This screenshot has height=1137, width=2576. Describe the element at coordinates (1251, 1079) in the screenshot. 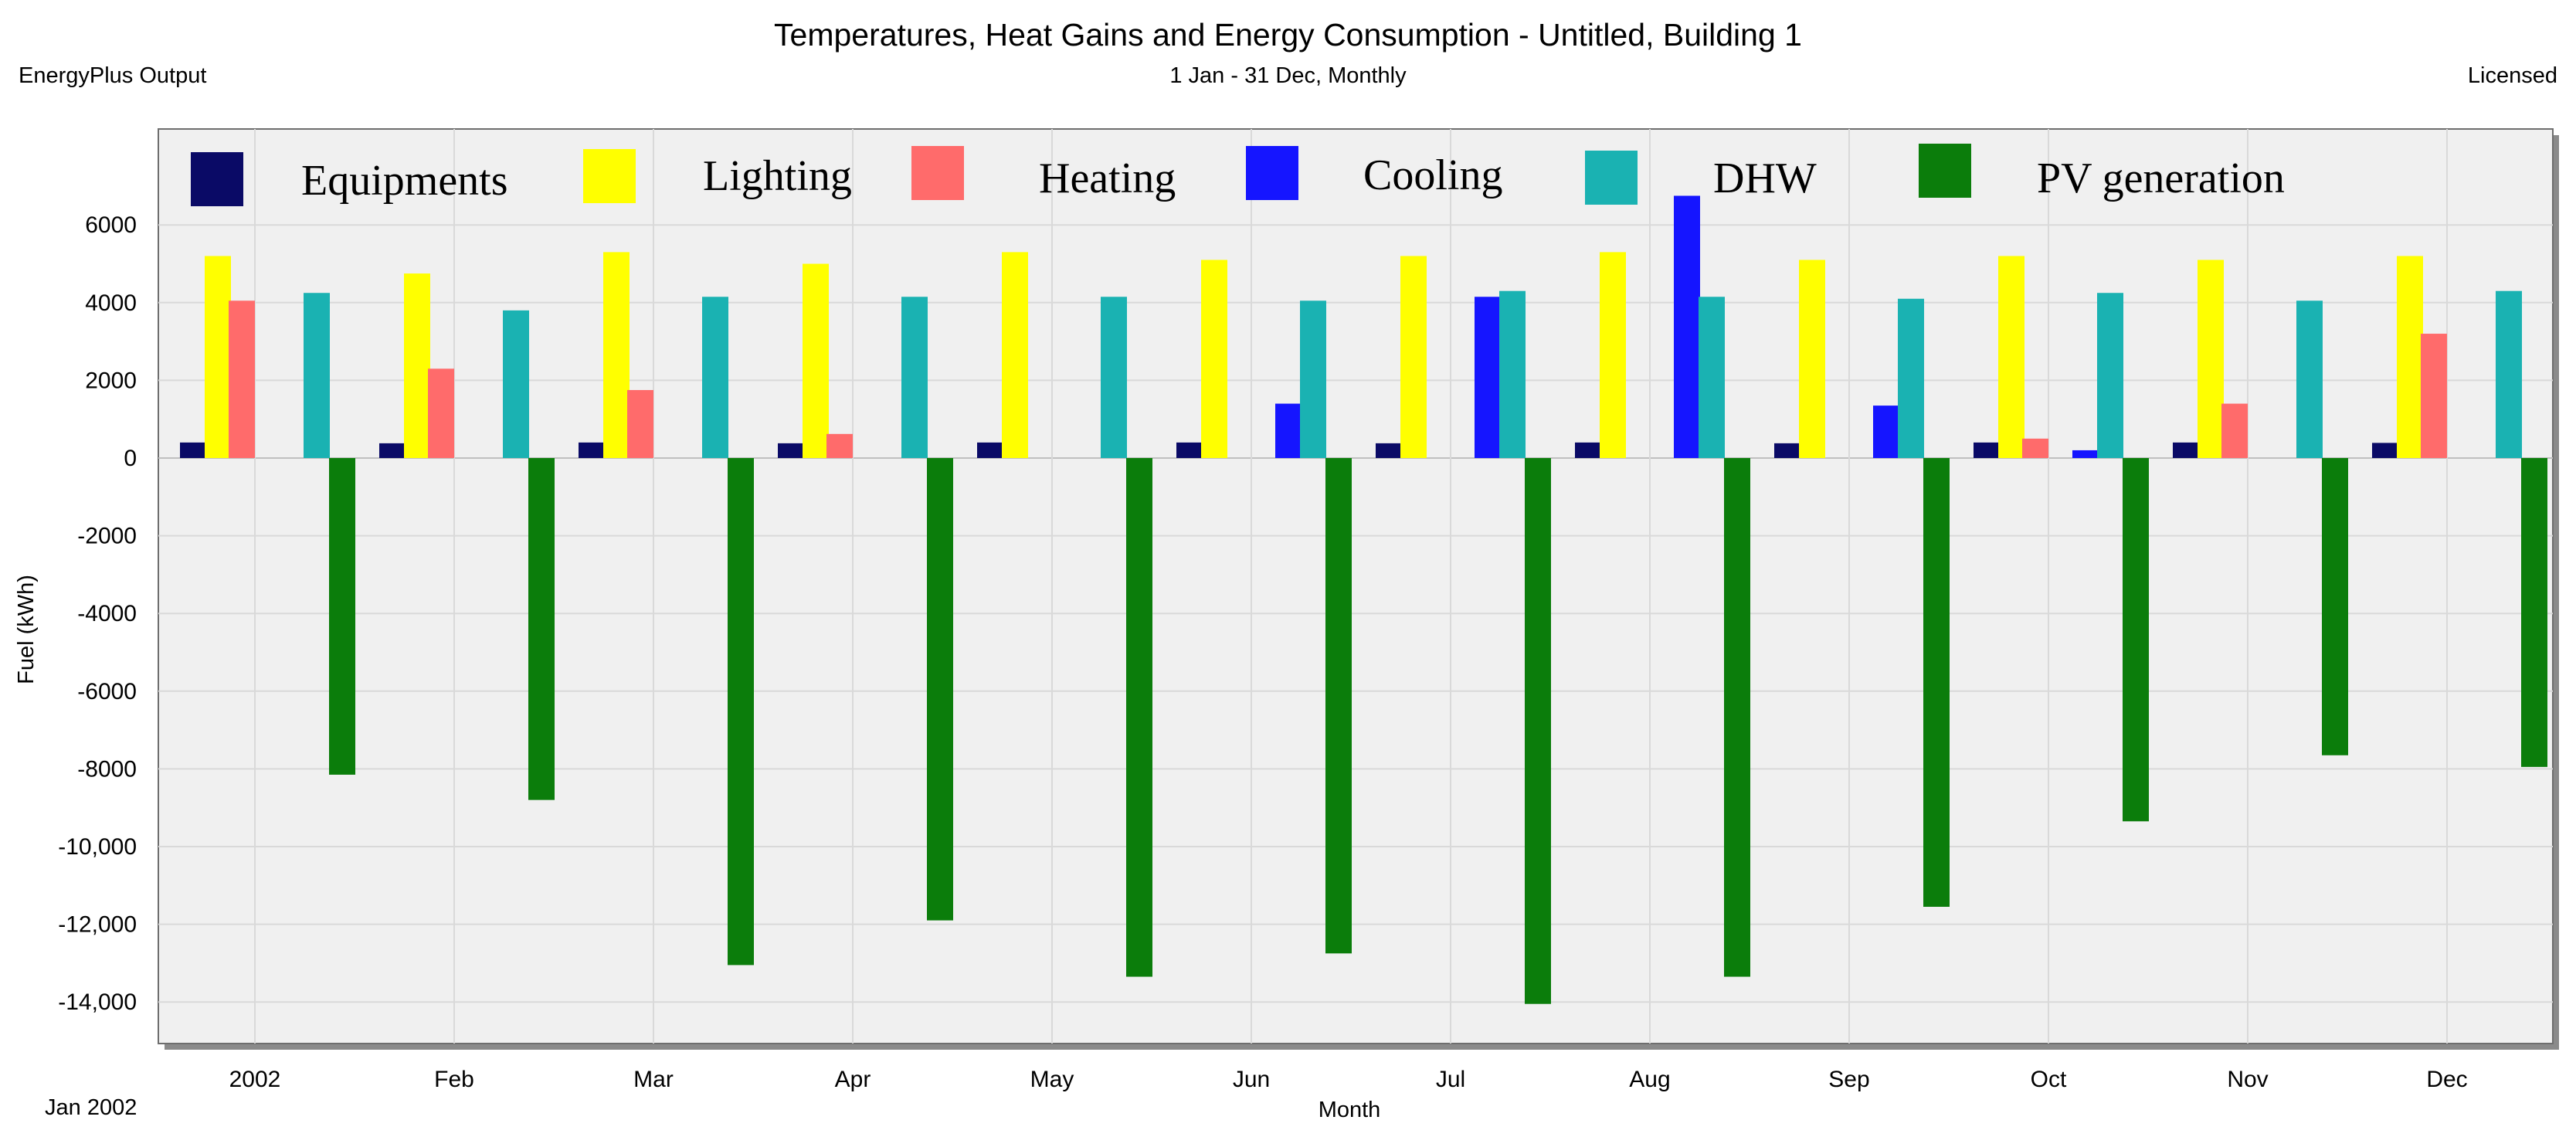

I see `x-tick-label: Jun` at that location.